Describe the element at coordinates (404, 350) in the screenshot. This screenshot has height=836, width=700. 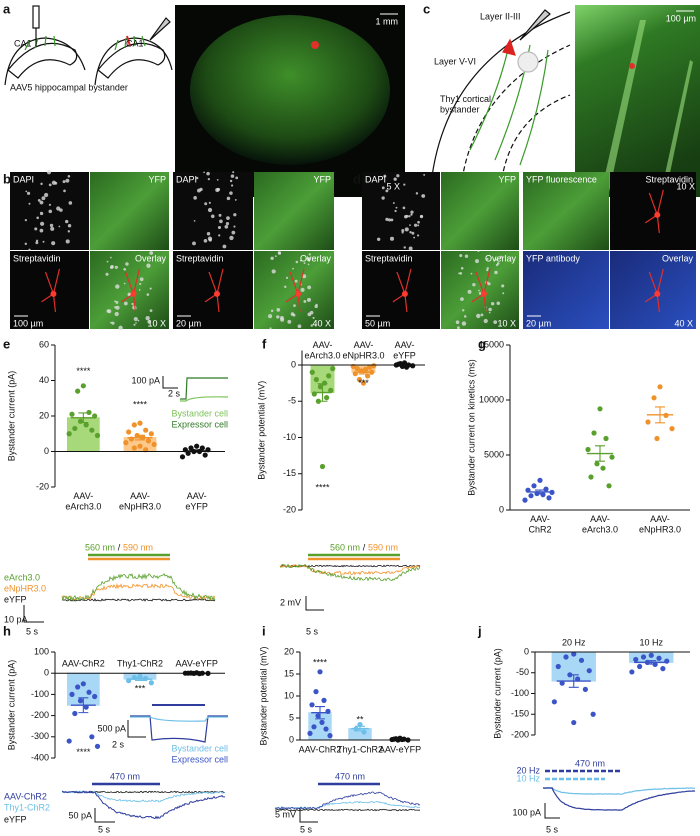
I see `x-tick-label: AAV-eYFP` at that location.